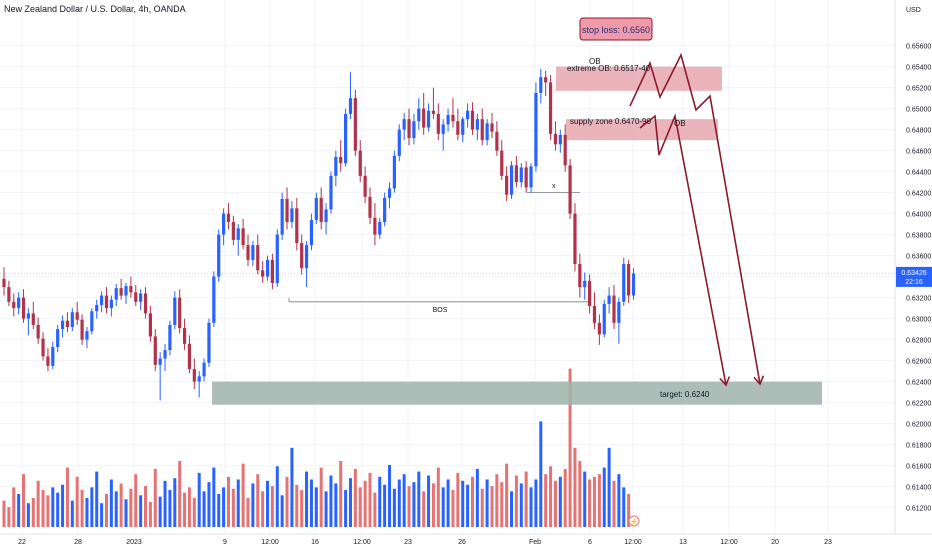  I want to click on x-tick-label: 6, so click(590, 542).